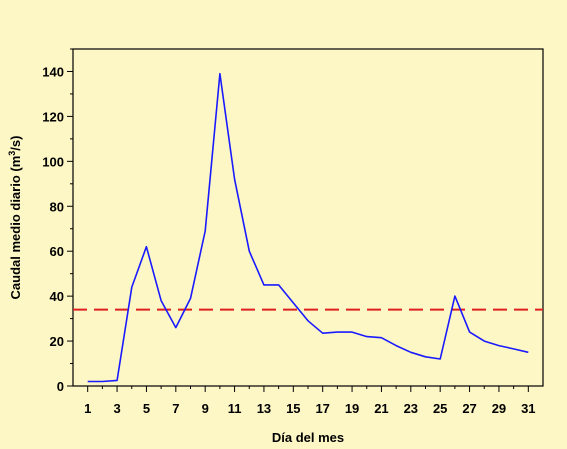 Image resolution: width=567 pixels, height=449 pixels. What do you see at coordinates (352, 408) in the screenshot?
I see `x-tick-label: 19` at bounding box center [352, 408].